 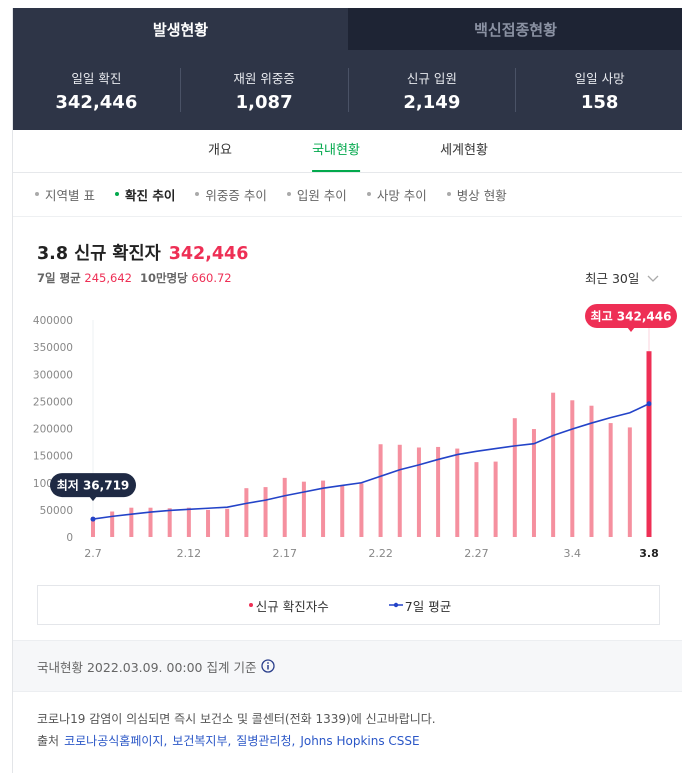 What do you see at coordinates (612, 278) in the screenshot?
I see `period: 최근 30일` at bounding box center [612, 278].